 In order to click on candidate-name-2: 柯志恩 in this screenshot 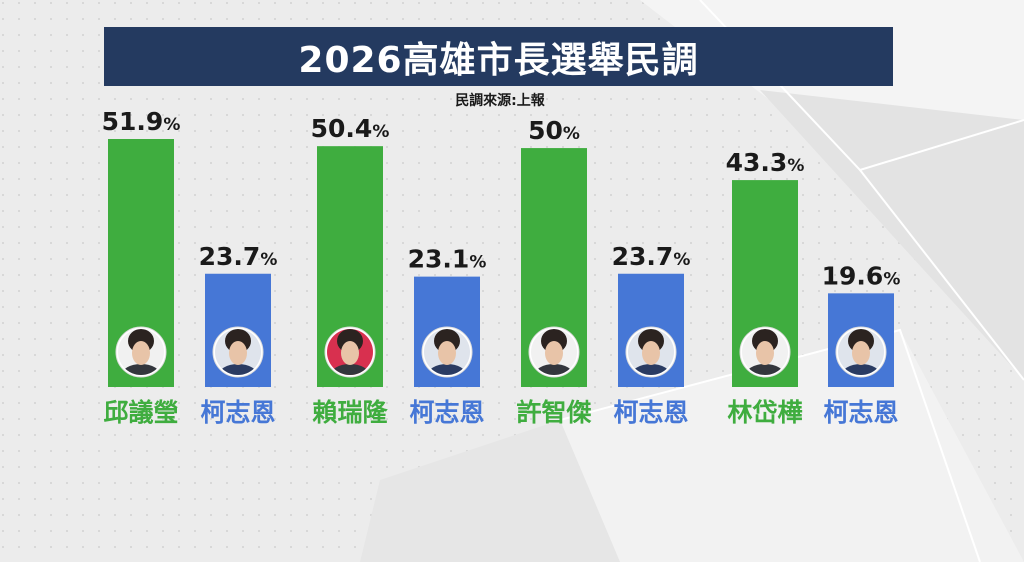, I will do `click(237, 412)`.